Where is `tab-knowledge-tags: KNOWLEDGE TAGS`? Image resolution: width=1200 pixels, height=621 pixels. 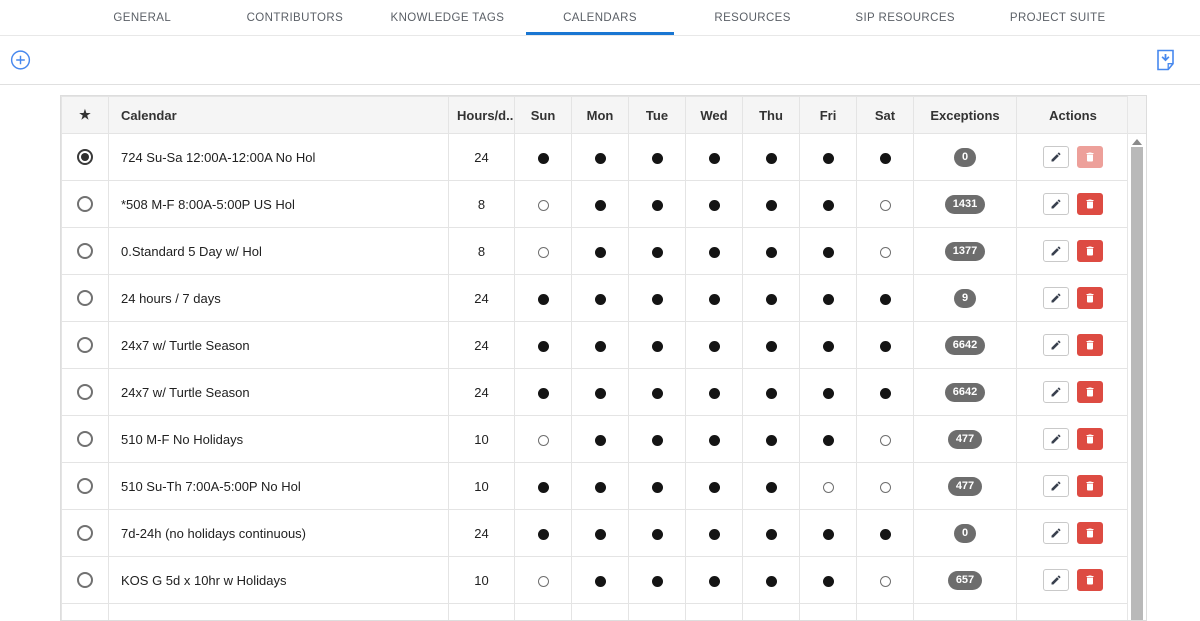
tab-knowledge-tags: KNOWLEDGE TAGS is located at coordinates (447, 18).